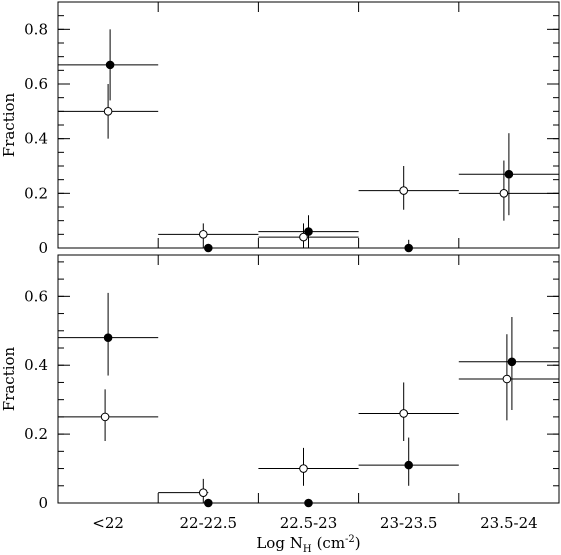 The height and width of the screenshot is (555, 561). I want to click on x-tick-label: 23-23.5, so click(409, 523).